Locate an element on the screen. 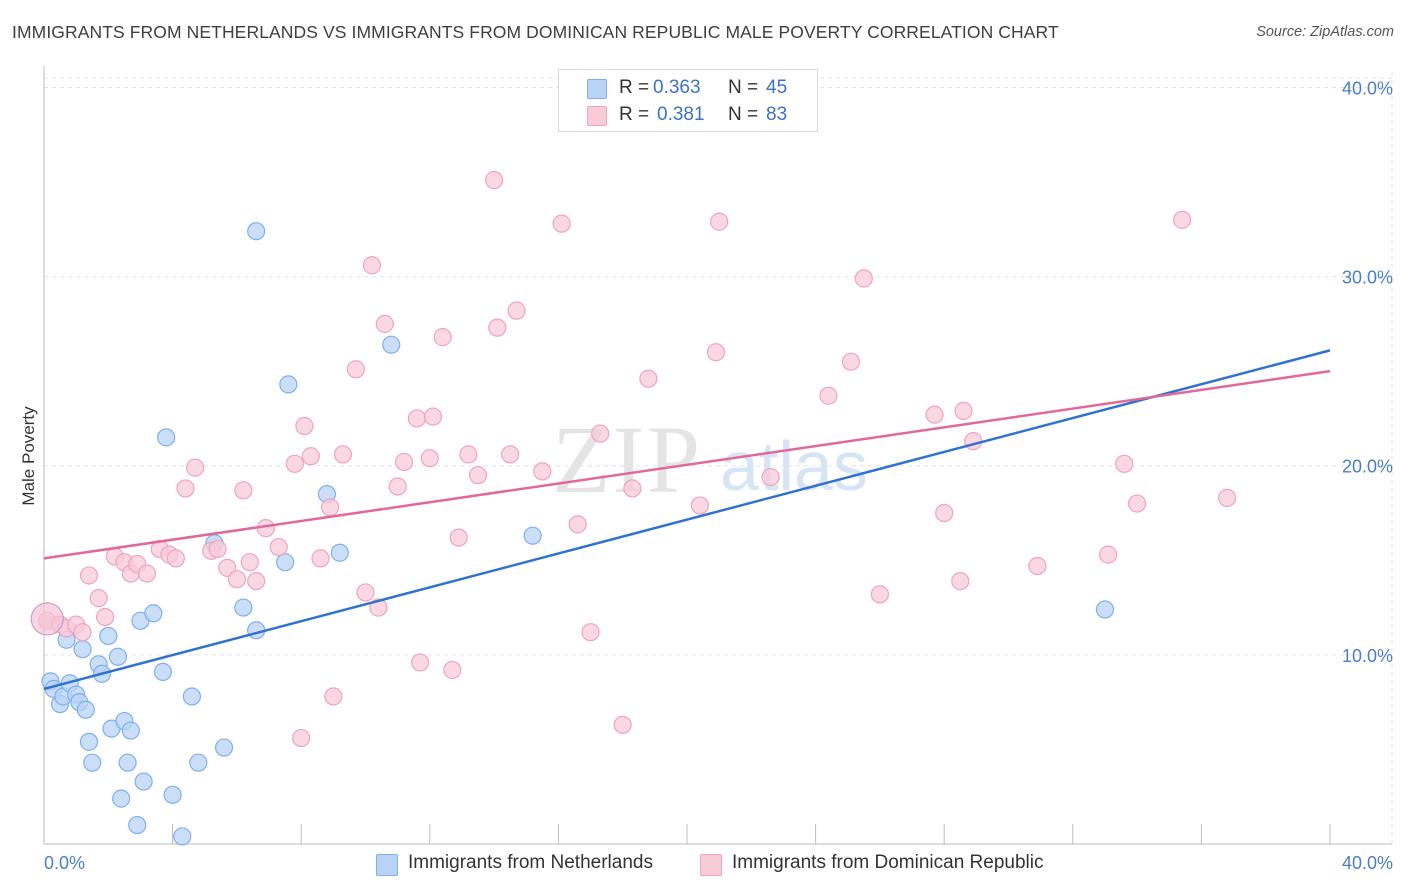  bottom-legend-label-dominican: Immigrants from Dominican Republic is located at coordinates (888, 862).